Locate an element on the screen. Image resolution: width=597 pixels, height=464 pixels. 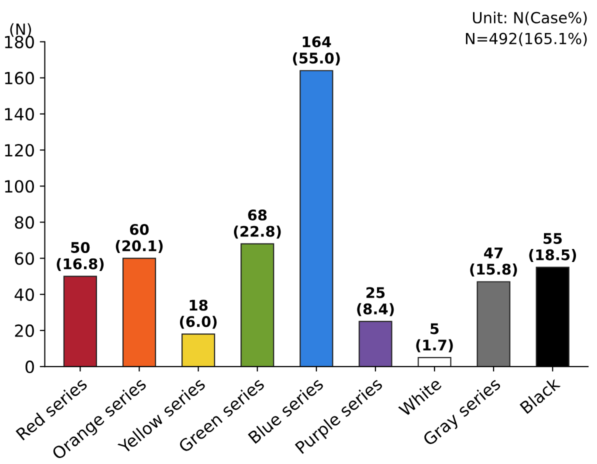
y-tick-label: 160 is located at coordinates (19, 78).